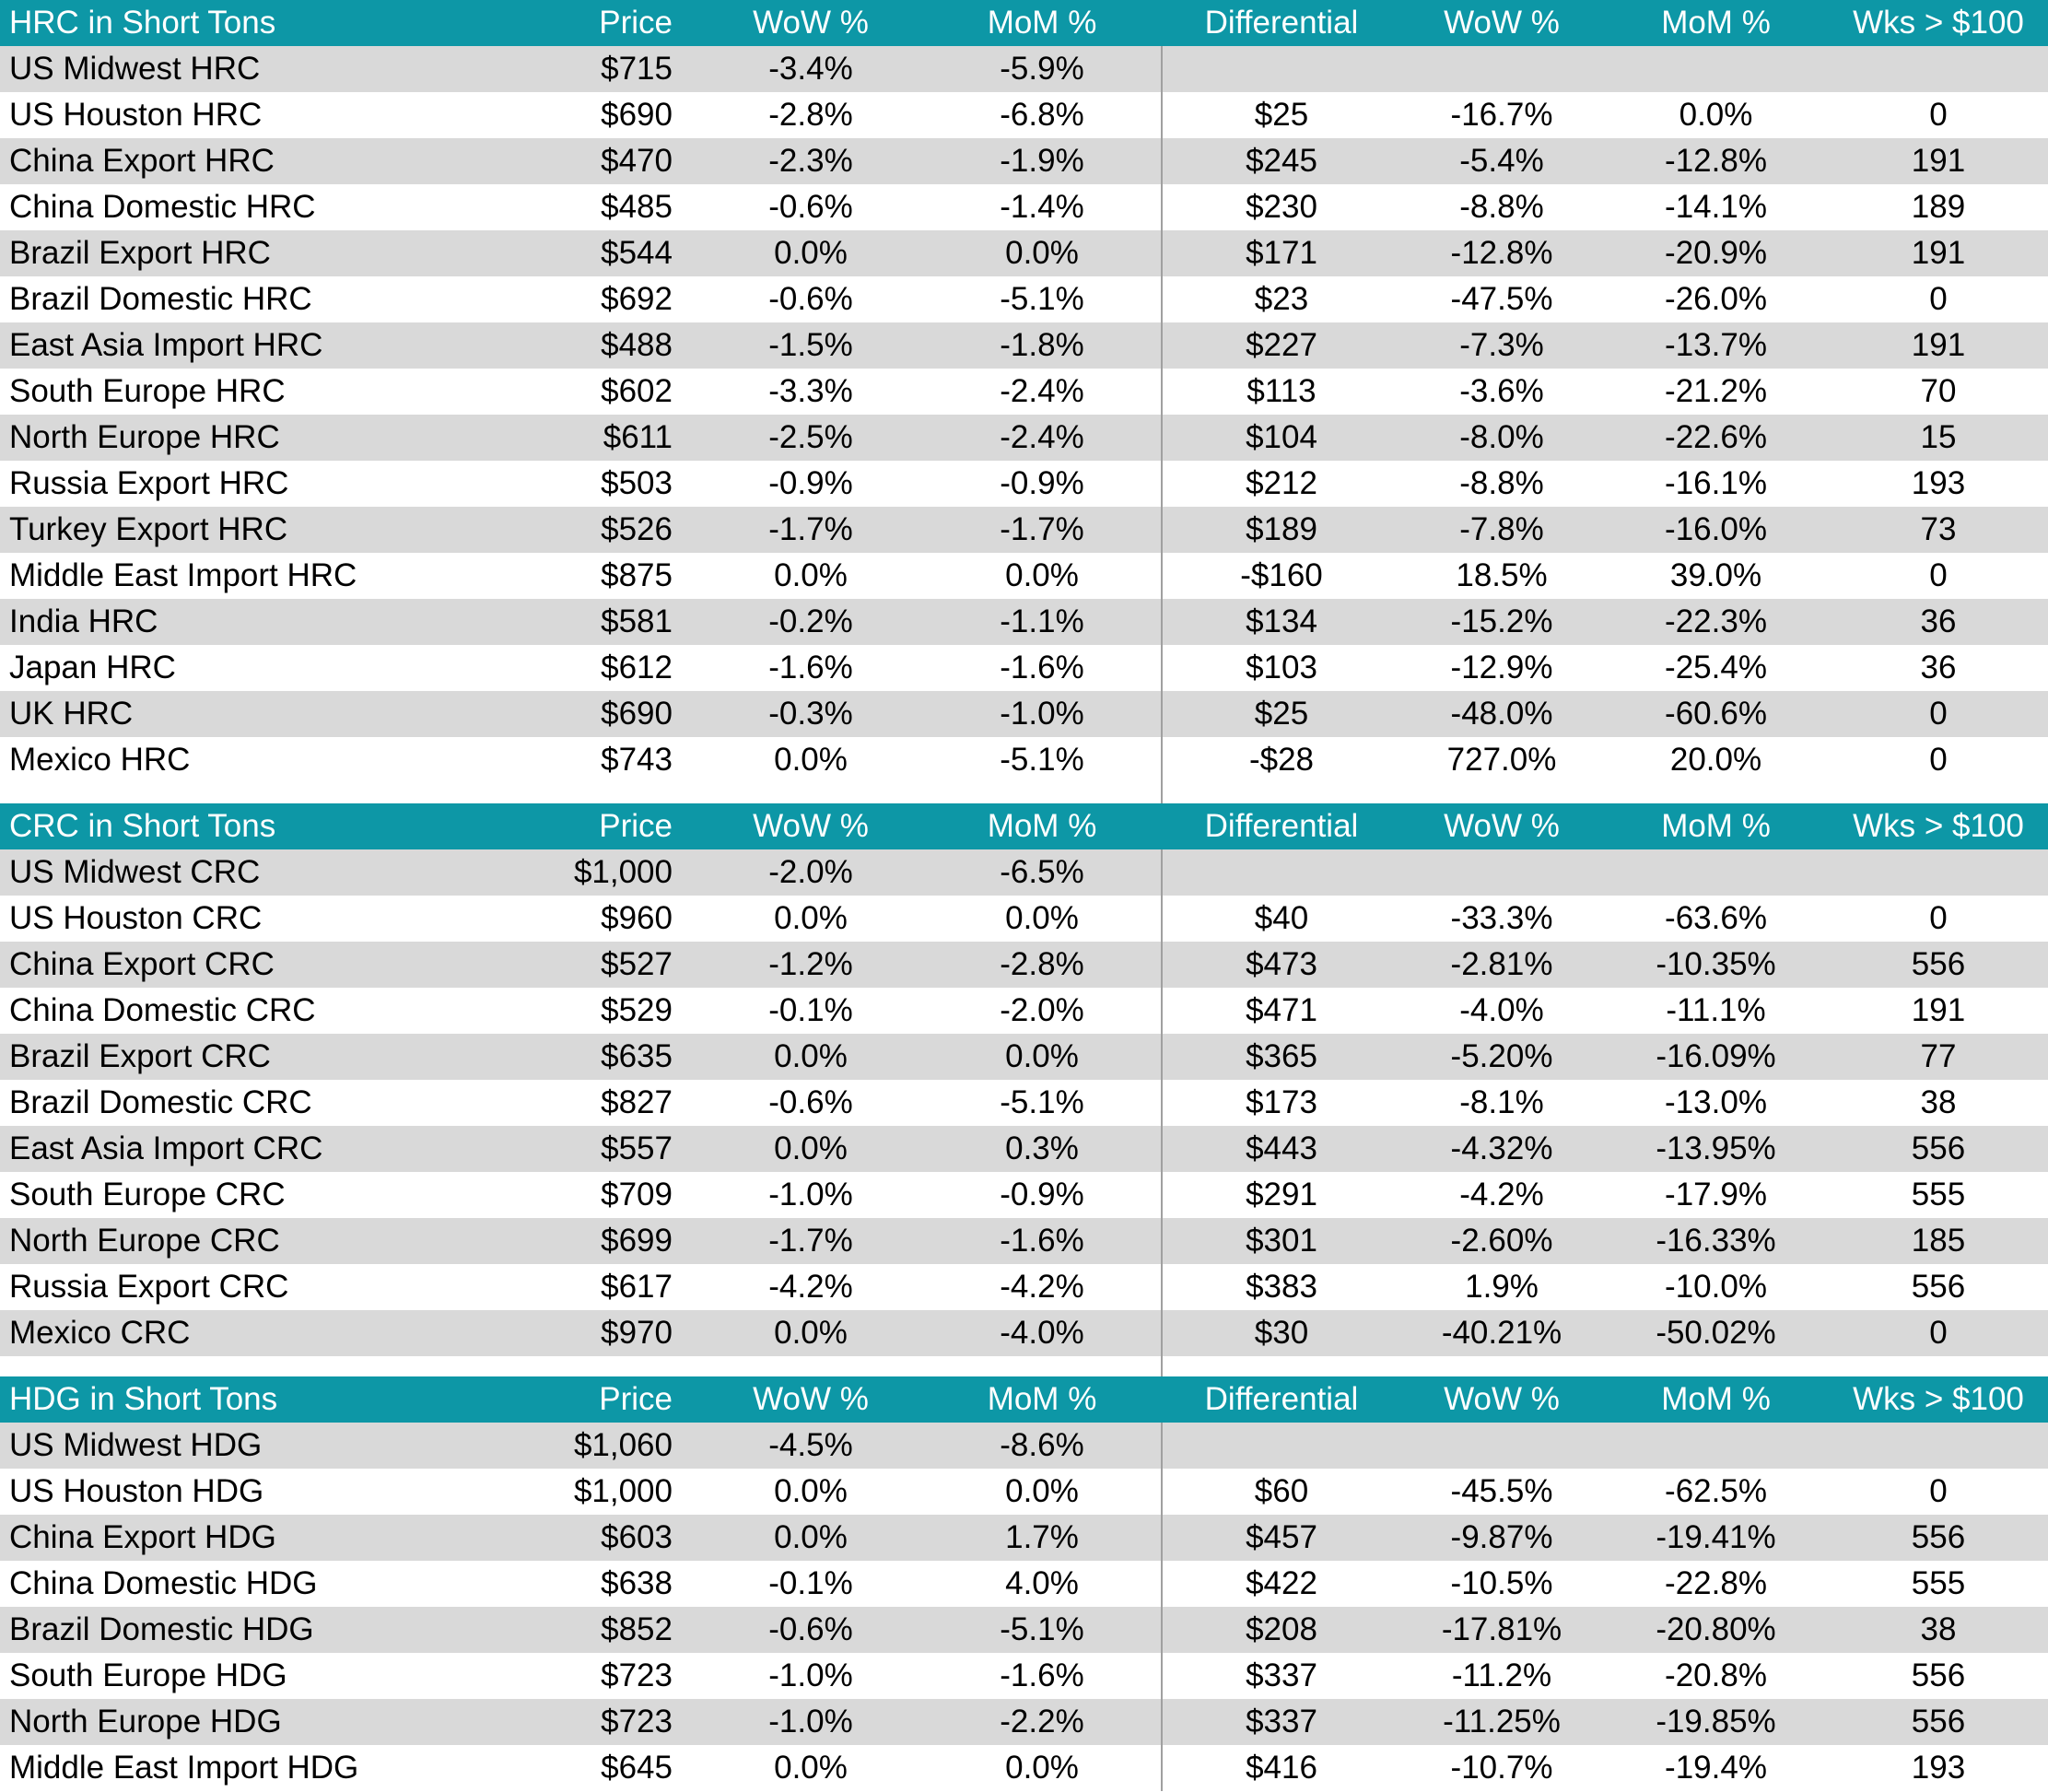 The image size is (2048, 1792). I want to click on price-cell: $723, so click(637, 1675).